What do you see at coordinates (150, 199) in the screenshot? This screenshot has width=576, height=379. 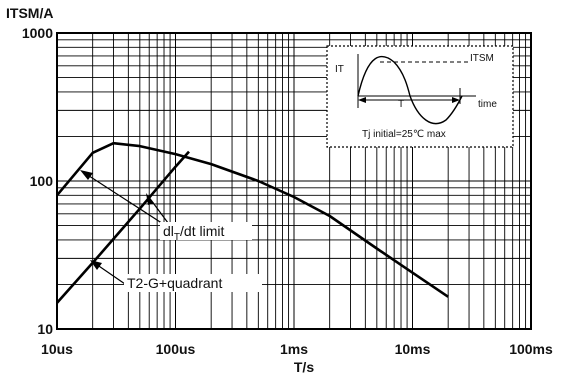 I see `dit-arrowhead-b` at bounding box center [150, 199].